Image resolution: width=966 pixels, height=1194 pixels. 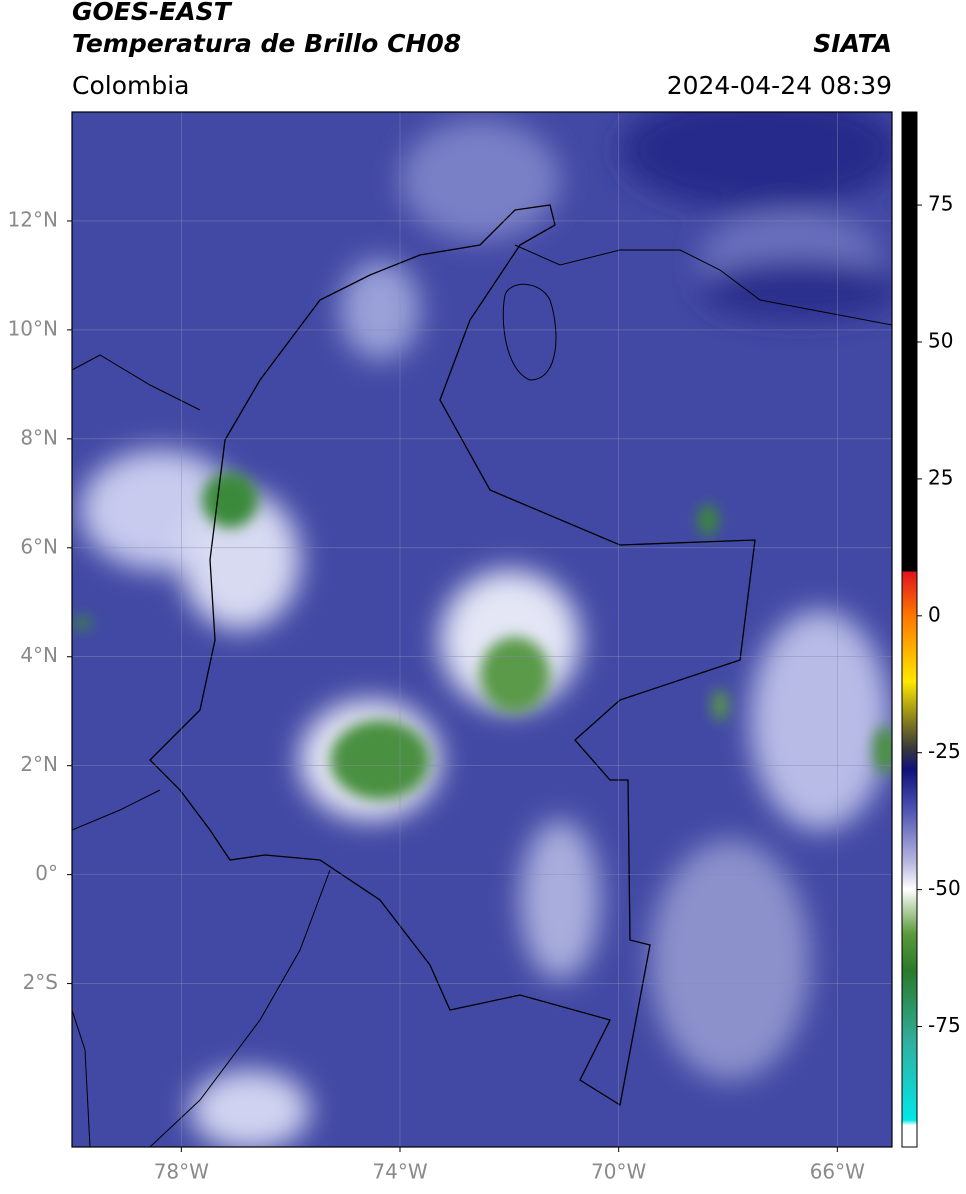 What do you see at coordinates (529, 332) in the screenshot?
I see `lake` at bounding box center [529, 332].